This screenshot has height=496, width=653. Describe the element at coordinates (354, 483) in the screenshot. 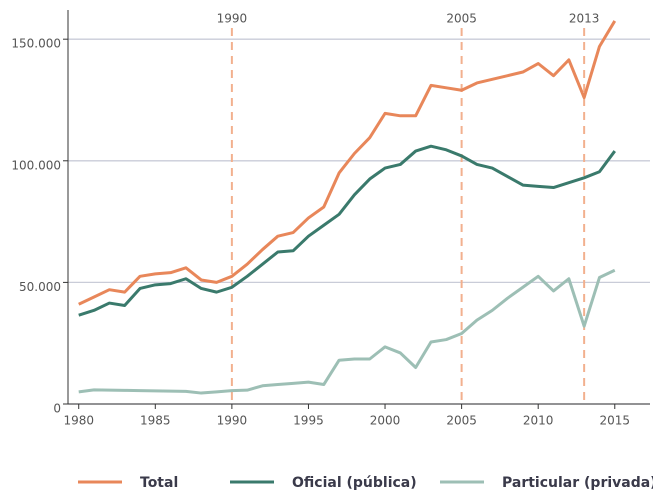

I see `legend-label: Oficial (pública)` at that location.